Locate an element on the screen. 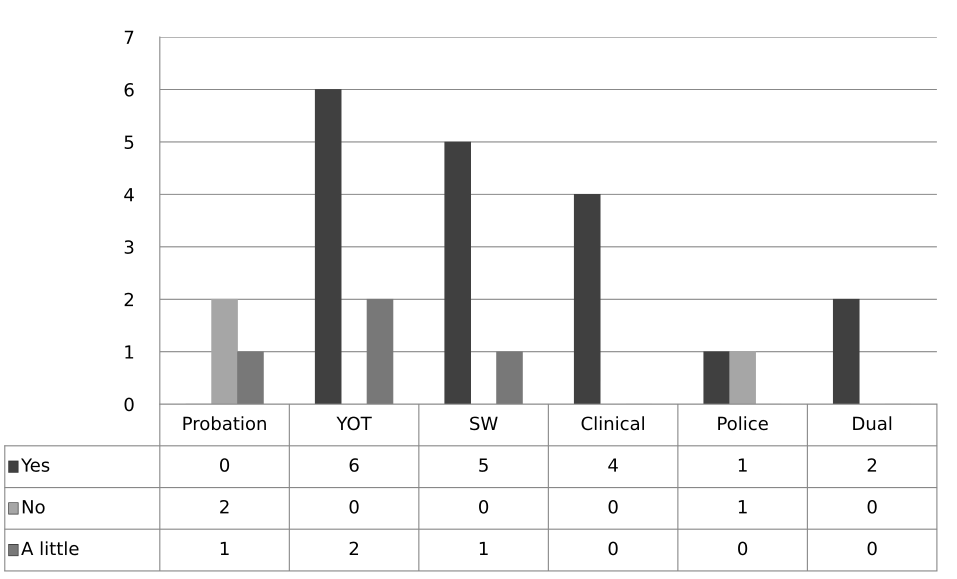 The height and width of the screenshot is (579, 957). y-tick-label: 5 is located at coordinates (129, 143).